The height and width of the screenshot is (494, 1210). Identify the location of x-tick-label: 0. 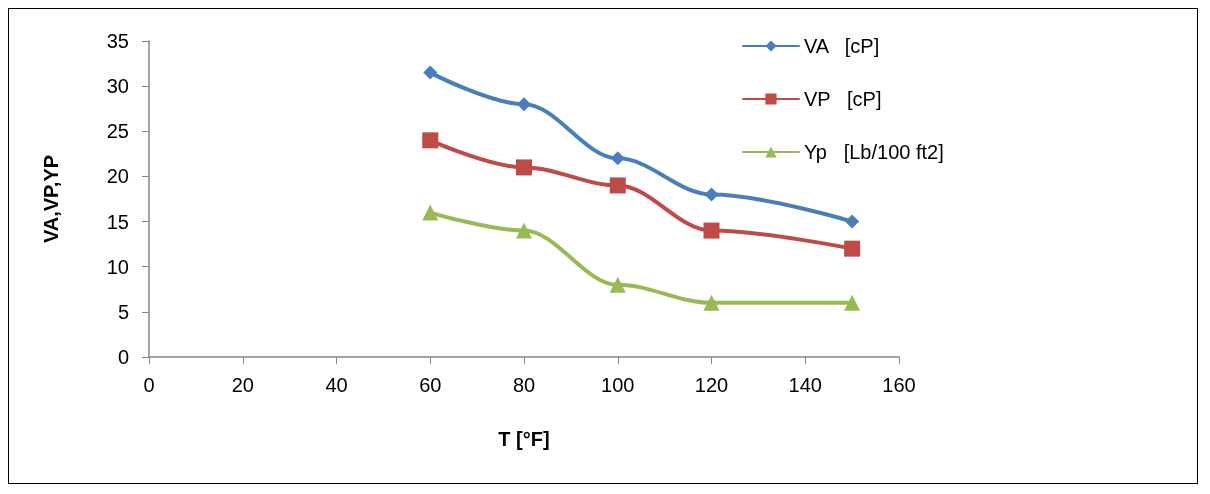
(149, 385).